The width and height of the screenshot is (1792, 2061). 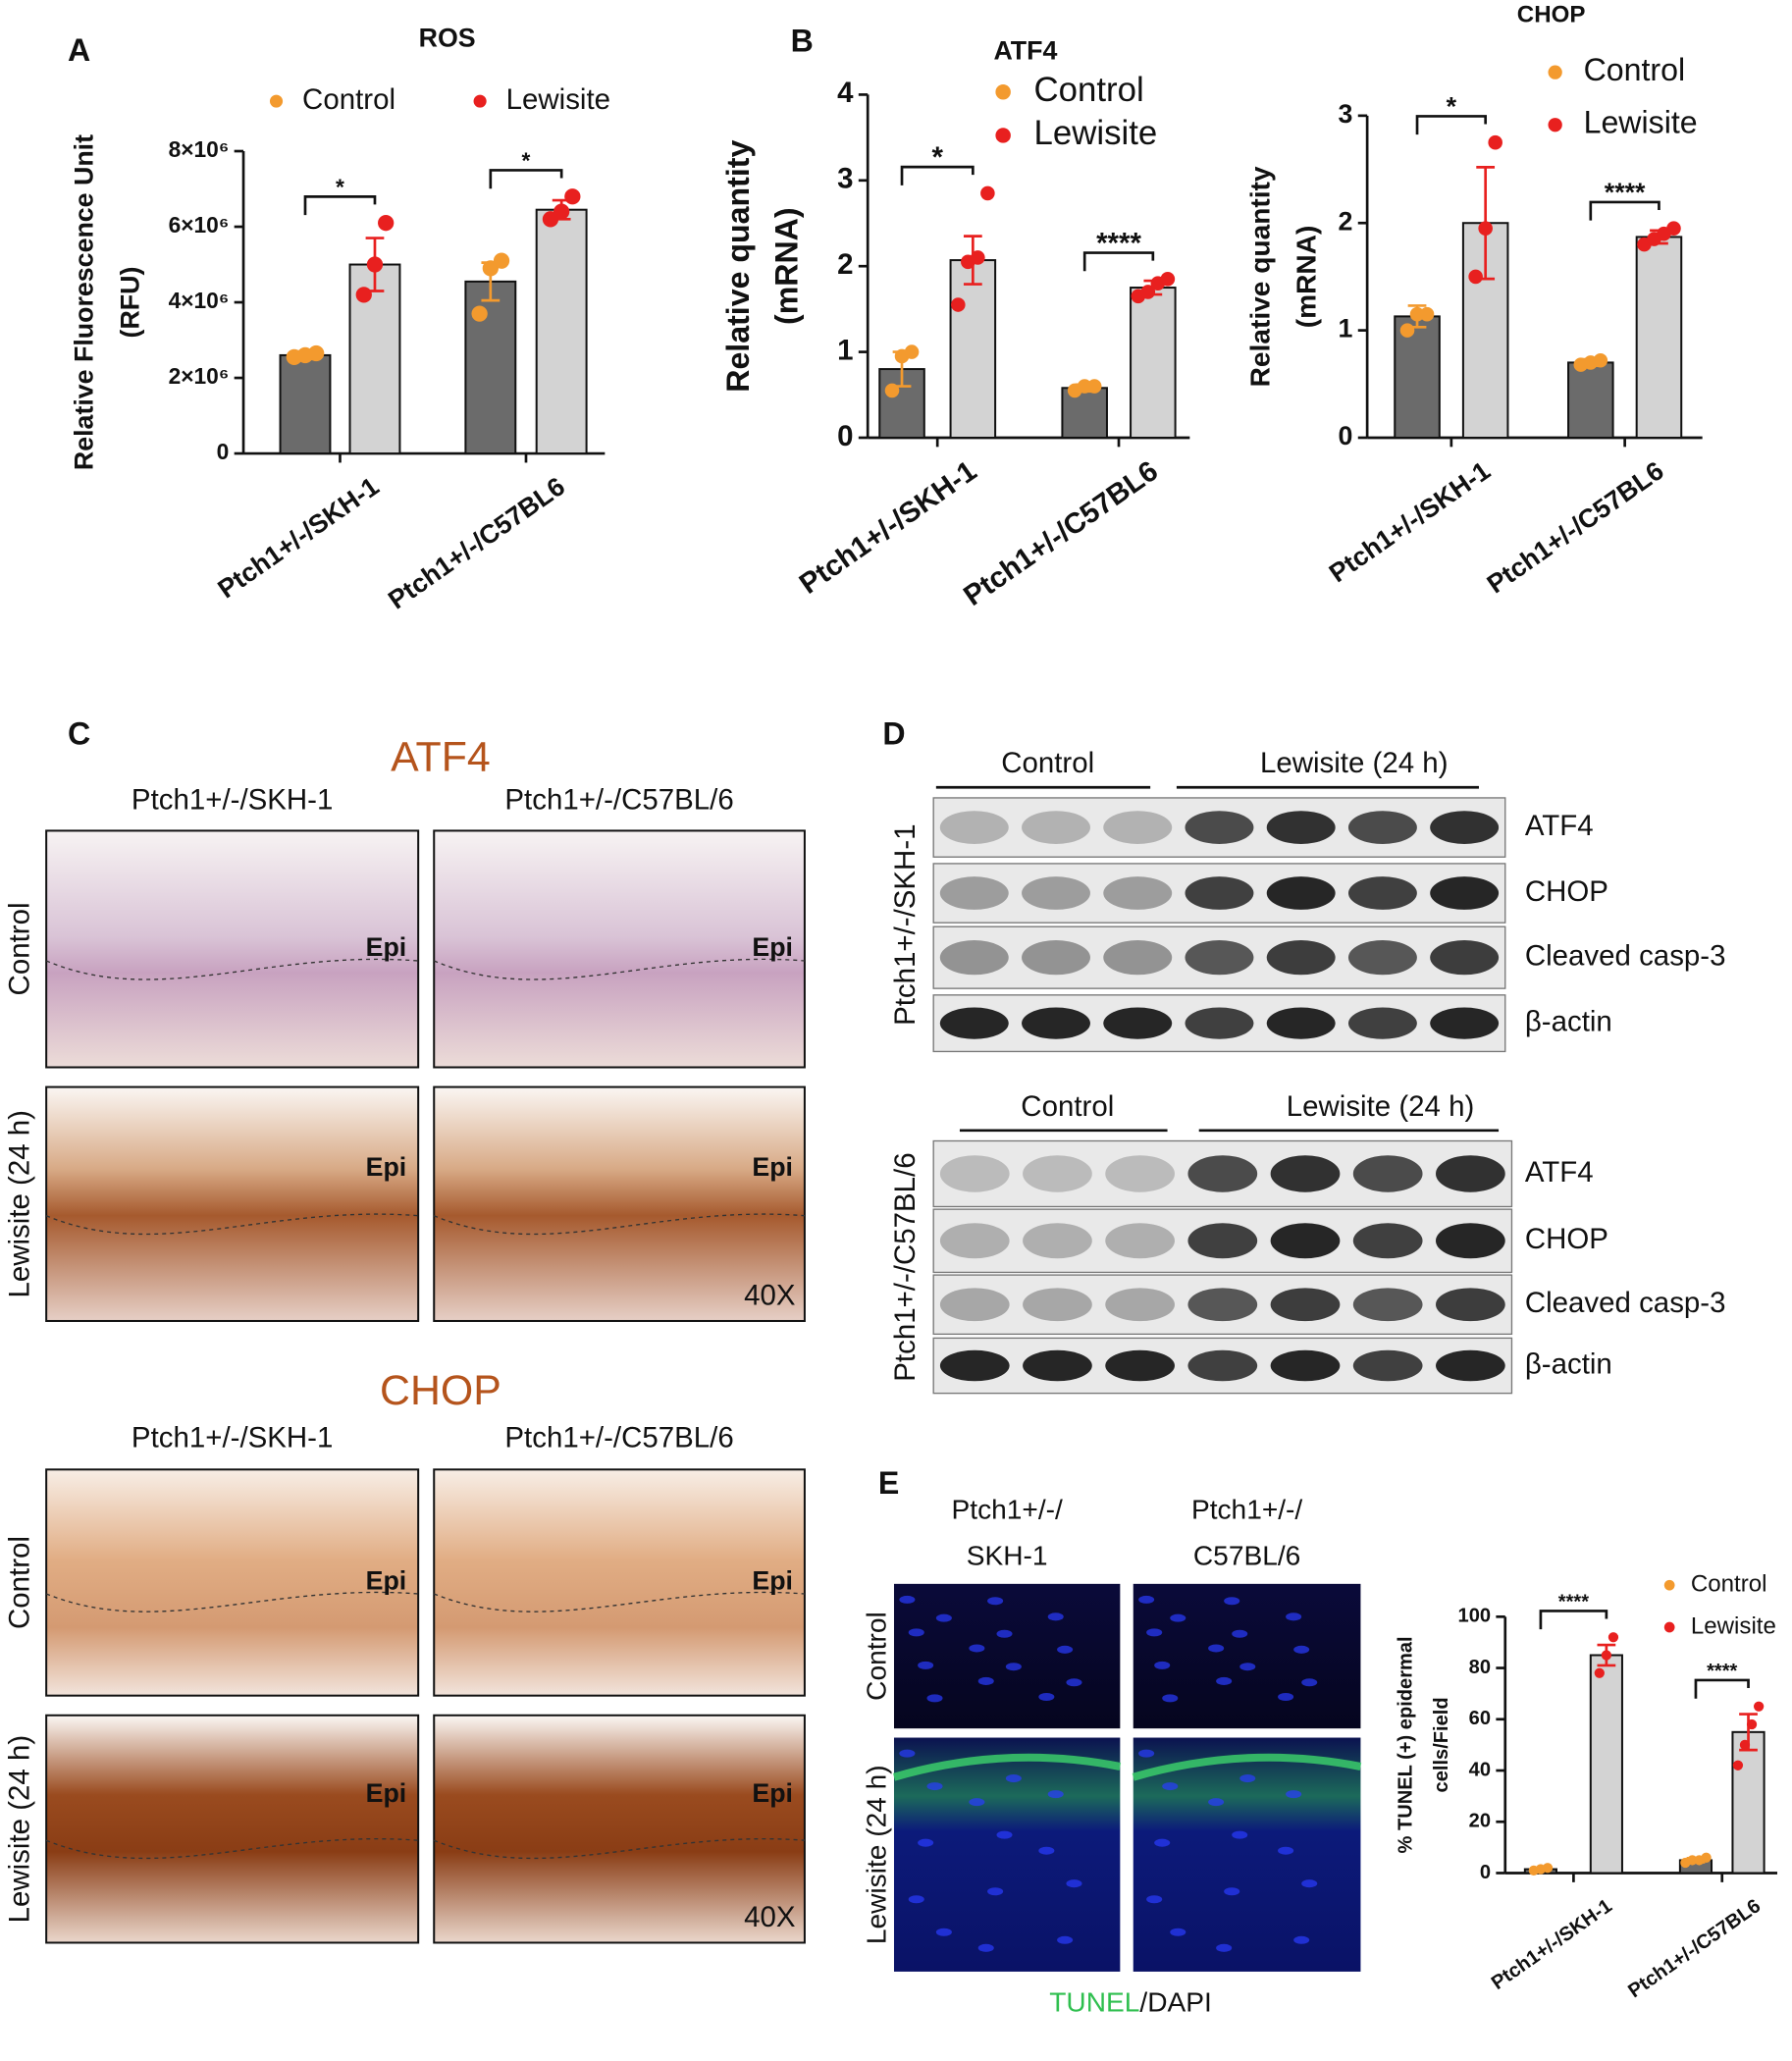 What do you see at coordinates (441, 756) in the screenshot?
I see `ihc-title: ATF4` at bounding box center [441, 756].